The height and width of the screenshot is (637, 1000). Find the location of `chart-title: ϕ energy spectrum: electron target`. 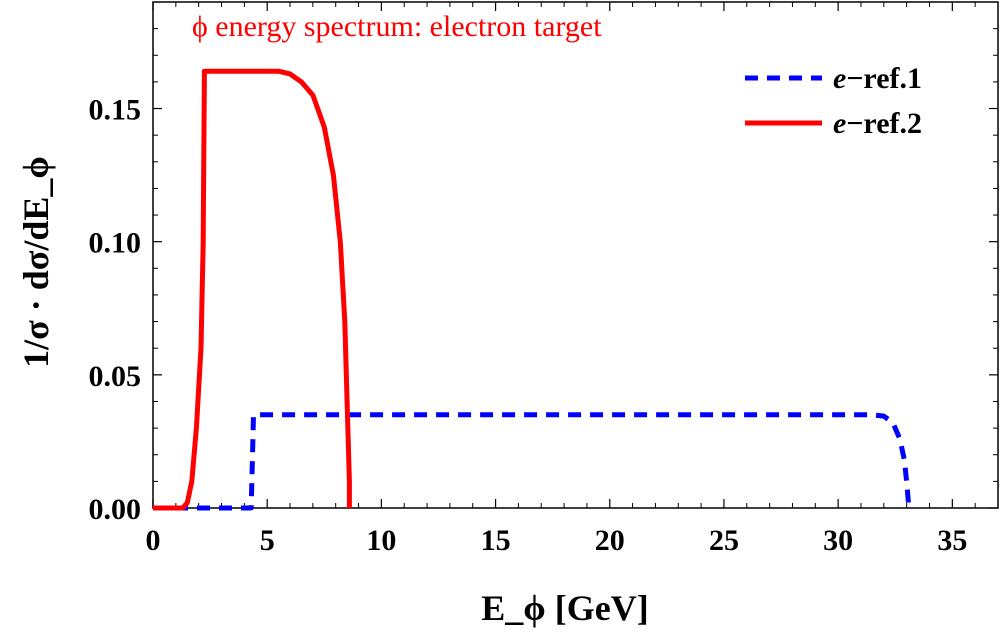

chart-title: ϕ energy spectrum: electron target is located at coordinates (397, 26).